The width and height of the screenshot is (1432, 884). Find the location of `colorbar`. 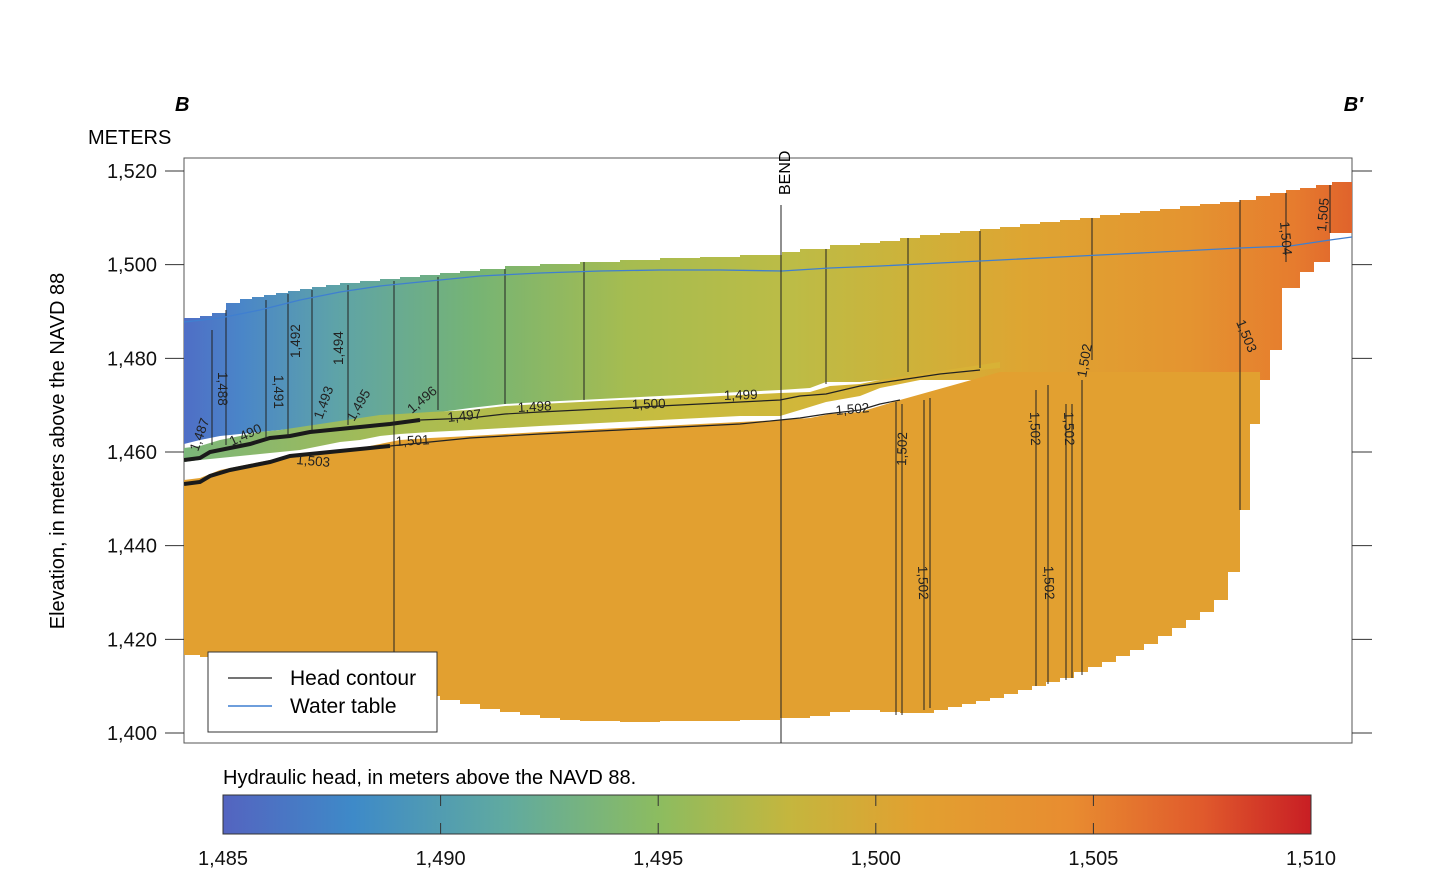

colorbar is located at coordinates (767, 814).